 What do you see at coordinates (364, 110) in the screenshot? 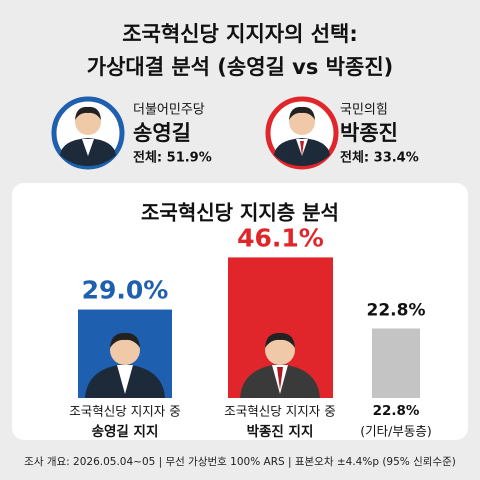
I see `party: 국민의힘` at bounding box center [364, 110].